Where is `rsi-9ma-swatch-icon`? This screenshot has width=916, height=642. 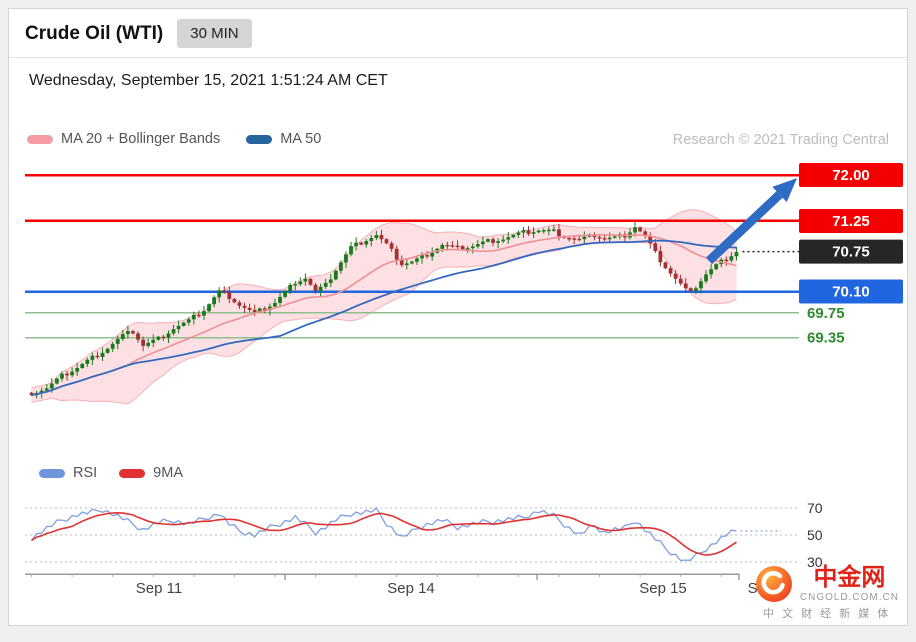
rsi-9ma-swatch-icon is located at coordinates (132, 473).